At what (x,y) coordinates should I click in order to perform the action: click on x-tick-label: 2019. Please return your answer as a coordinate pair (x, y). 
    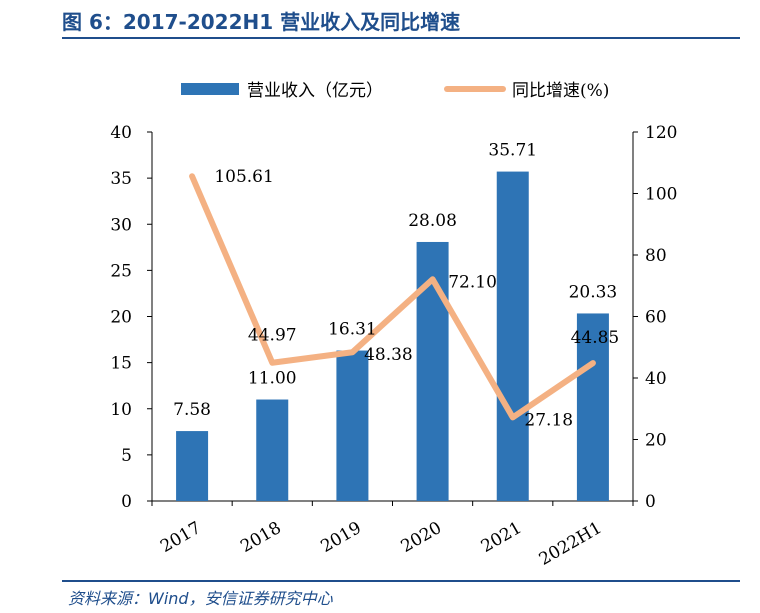
    Looking at the image, I should click on (340, 537).